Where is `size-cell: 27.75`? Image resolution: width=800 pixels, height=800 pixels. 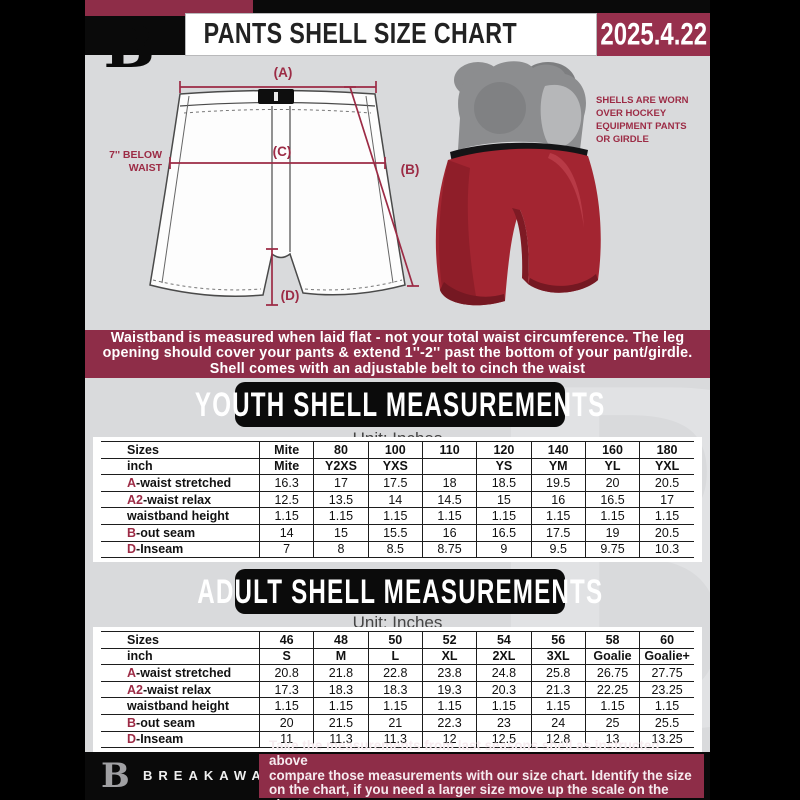
size-cell: 27.75 is located at coordinates (666, 673).